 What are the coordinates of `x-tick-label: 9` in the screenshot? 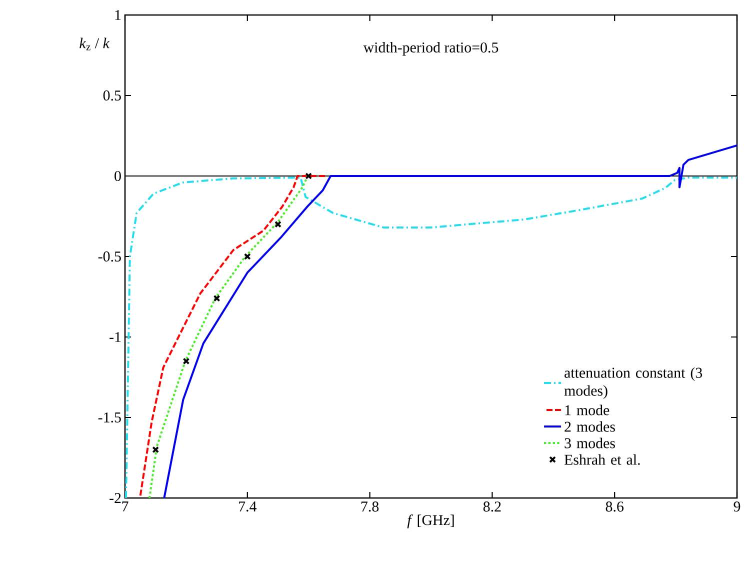 It's located at (737, 507).